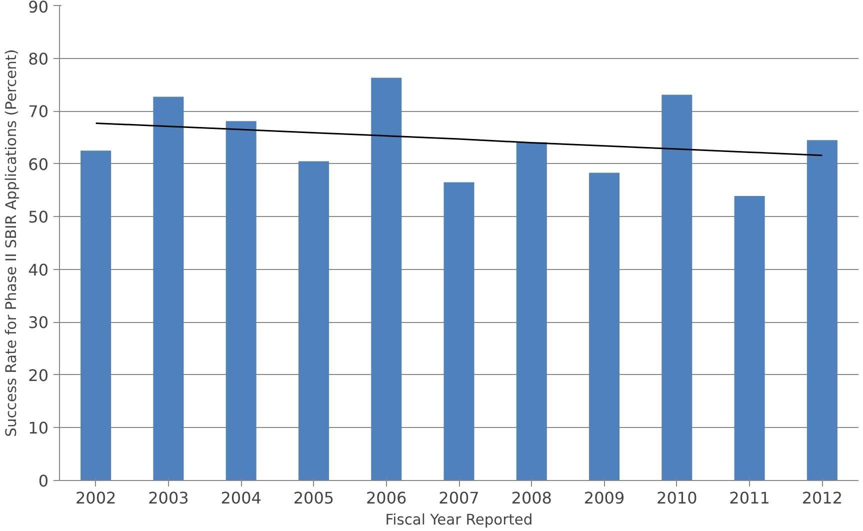  Describe the element at coordinates (313, 498) in the screenshot. I see `x-tick-label: 2005` at that location.